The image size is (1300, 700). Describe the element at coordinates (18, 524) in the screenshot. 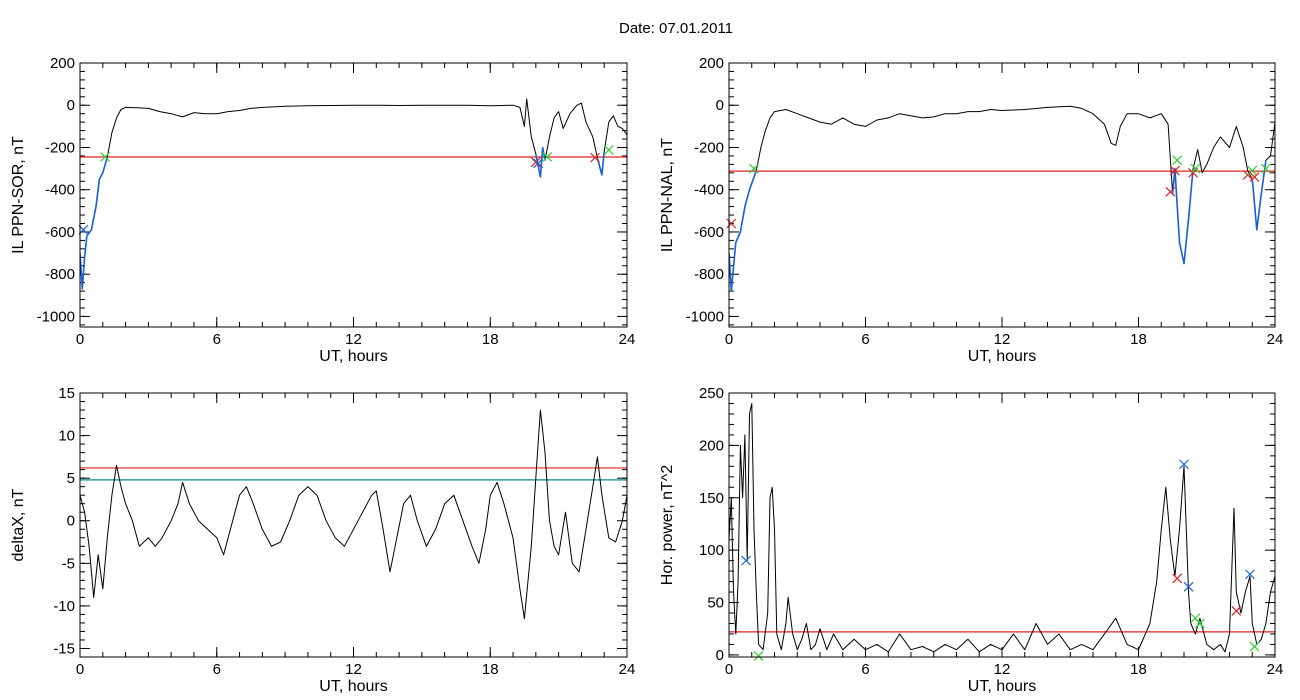

I see `y-axis-label: deltaX, nT` at that location.